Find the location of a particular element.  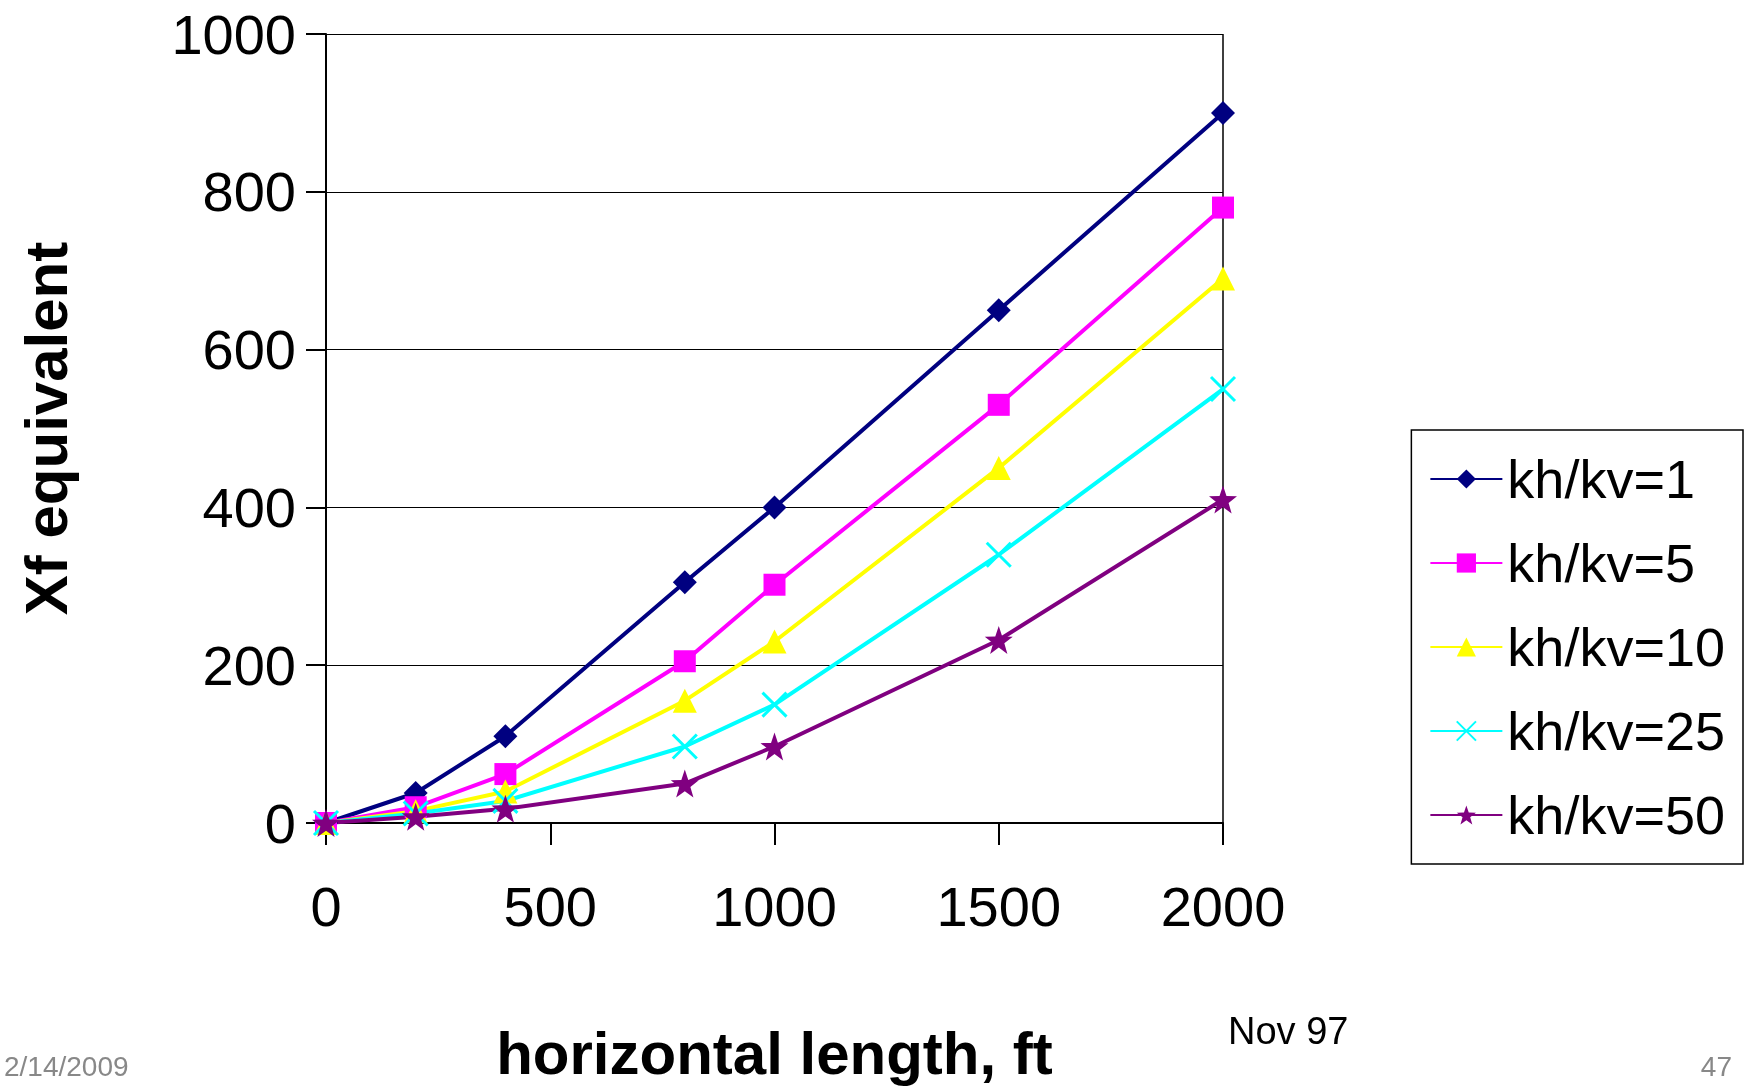

legend-label: kh/kv=10 is located at coordinates (1616, 647).